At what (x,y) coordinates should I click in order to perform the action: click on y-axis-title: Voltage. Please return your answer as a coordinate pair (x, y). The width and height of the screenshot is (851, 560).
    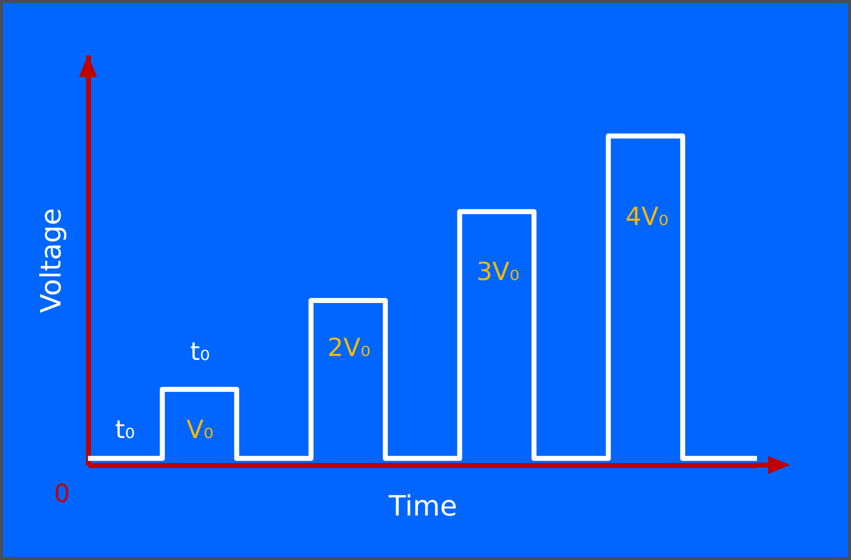
    Looking at the image, I should click on (51, 261).